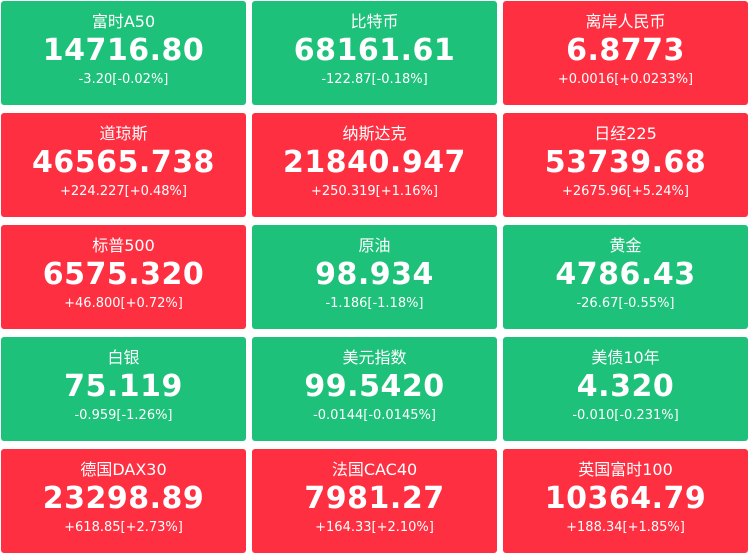  Describe the element at coordinates (123, 303) in the screenshot. I see `tile-change: +46.800[+0.72%]` at that location.